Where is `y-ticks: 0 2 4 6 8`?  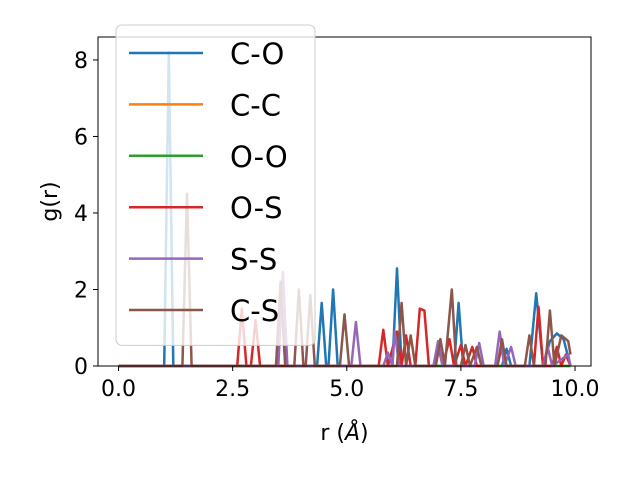
y-ticks: 0 2 4 6 8 is located at coordinates (86, 214).